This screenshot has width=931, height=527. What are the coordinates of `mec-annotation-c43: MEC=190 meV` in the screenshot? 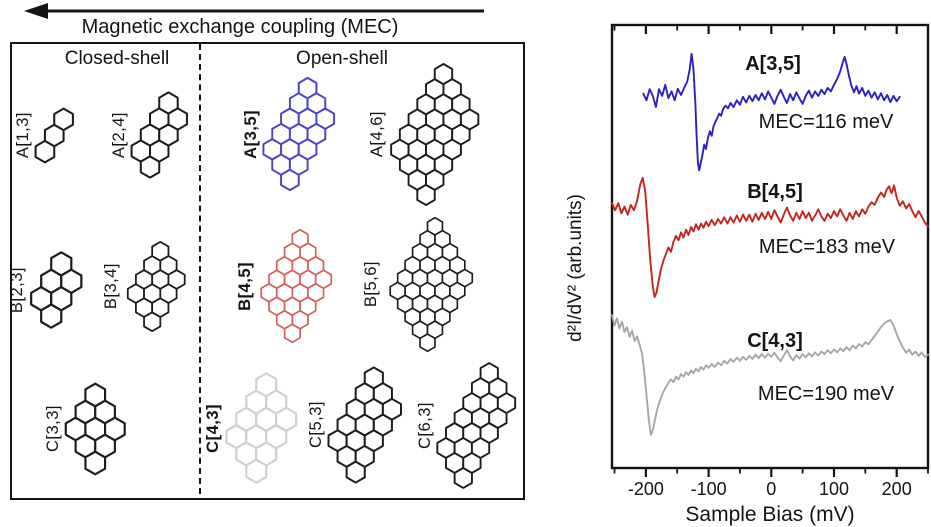 It's located at (826, 394).